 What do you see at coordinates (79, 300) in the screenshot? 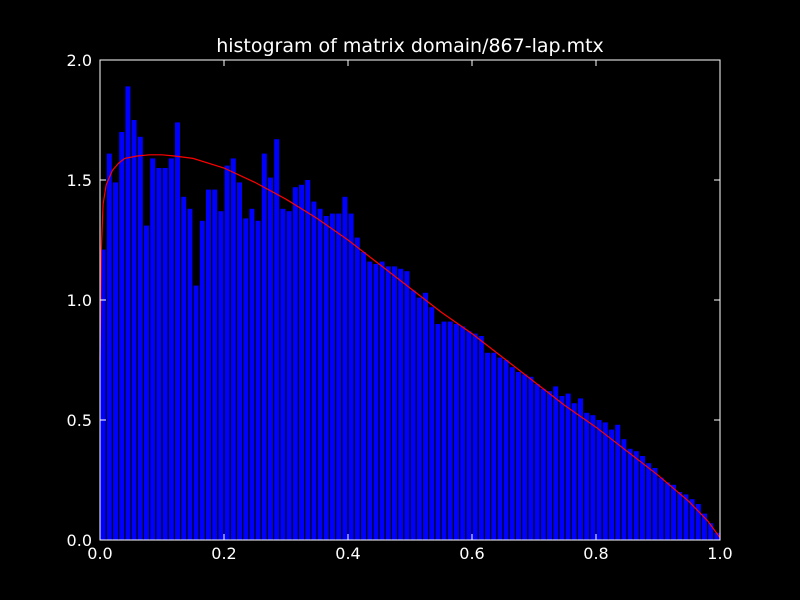
I see `y-tick-label: 1.0` at bounding box center [79, 300].